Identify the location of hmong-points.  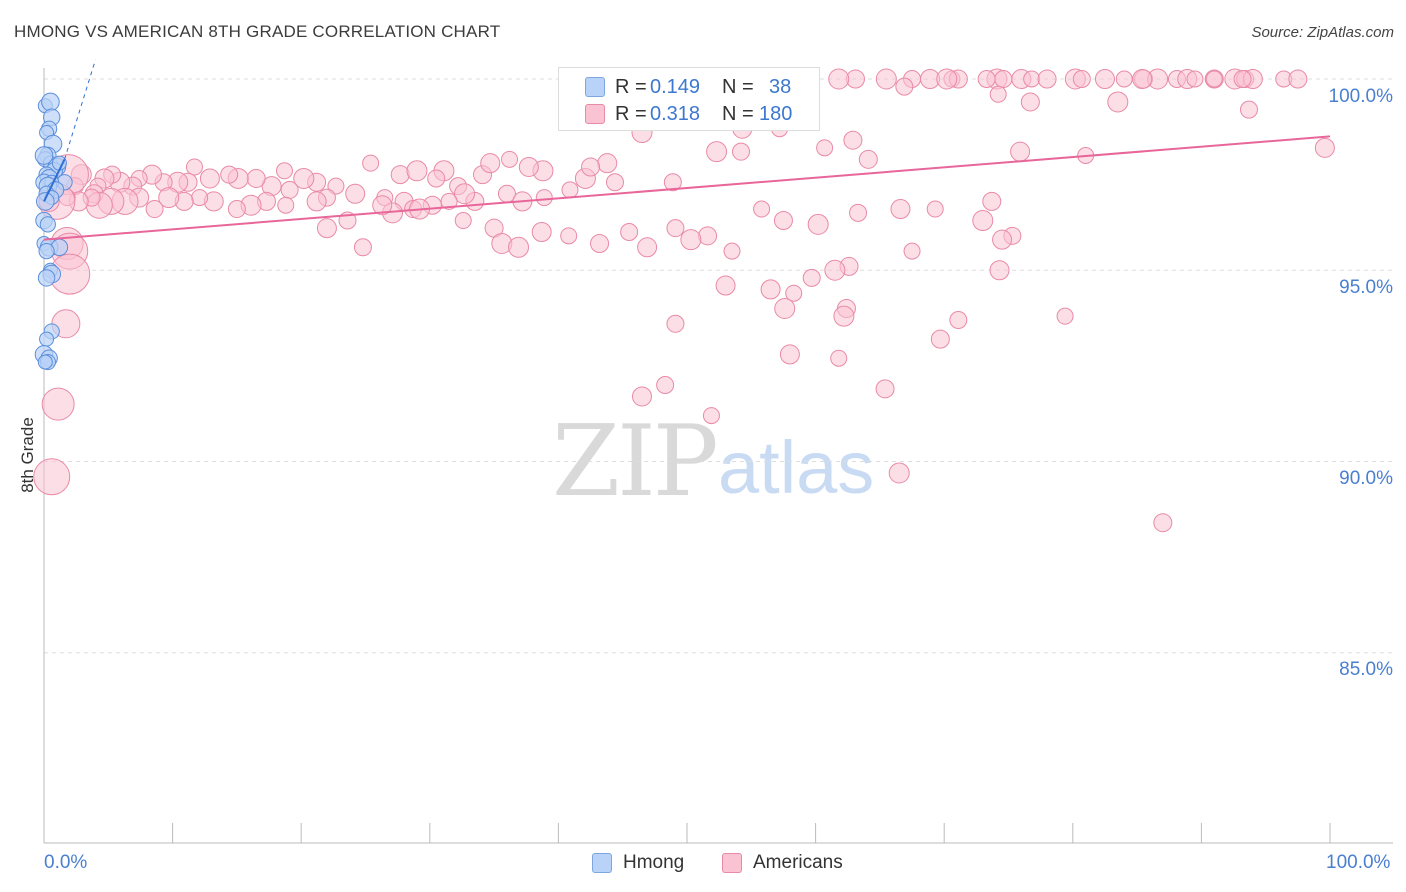
(53, 231).